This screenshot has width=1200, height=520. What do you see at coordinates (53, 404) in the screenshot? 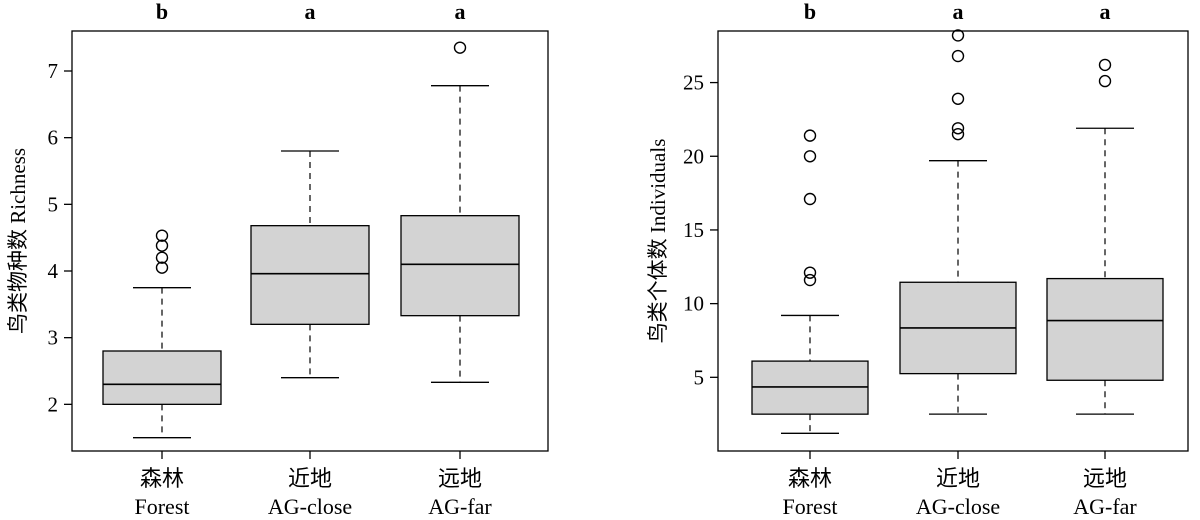
I see `y-tick-label: 2` at bounding box center [53, 404].